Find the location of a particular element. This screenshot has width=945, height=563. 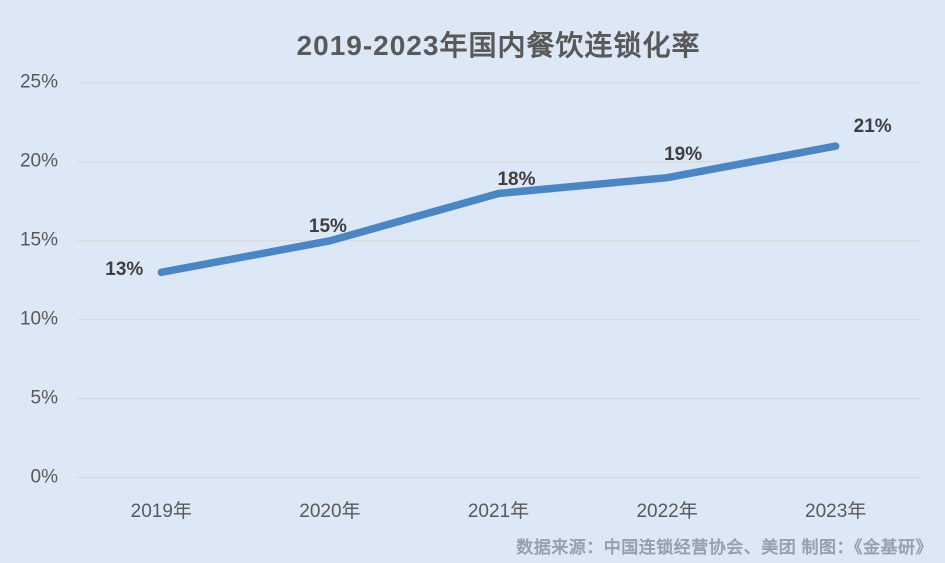

x-tick-label: 2019年 is located at coordinates (161, 511).